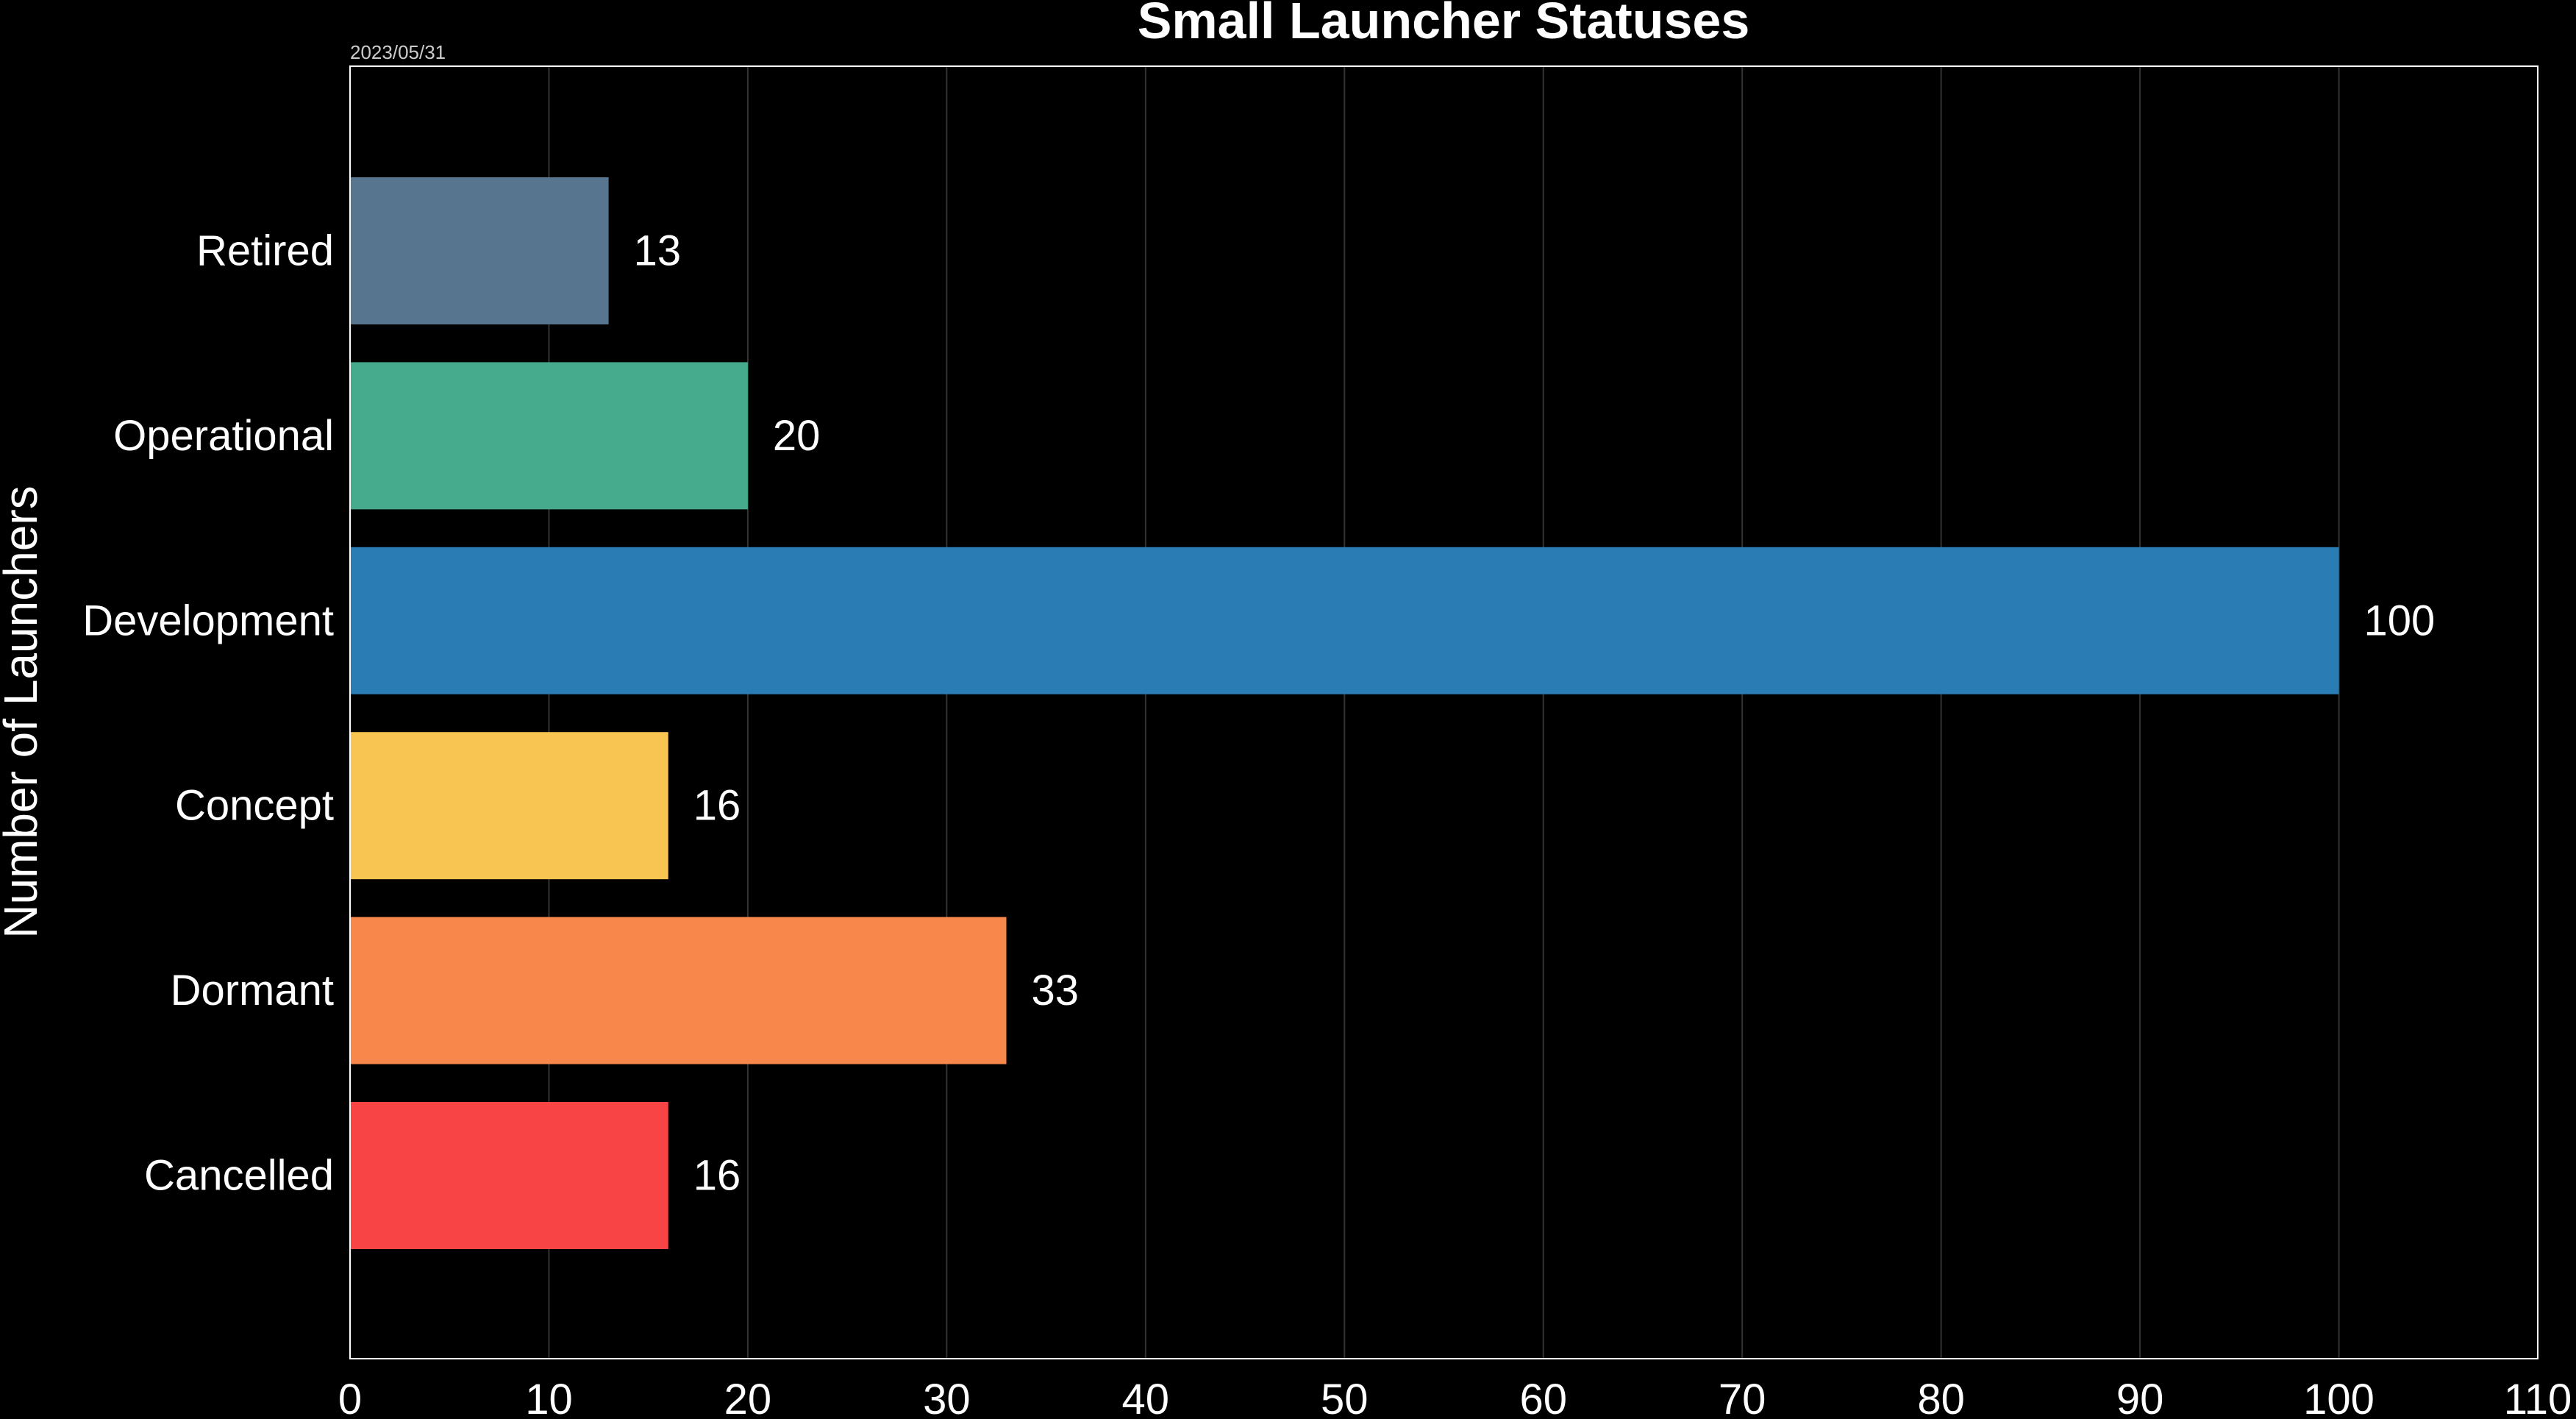  I want to click on x-tick-label-0: 0, so click(350, 1398).